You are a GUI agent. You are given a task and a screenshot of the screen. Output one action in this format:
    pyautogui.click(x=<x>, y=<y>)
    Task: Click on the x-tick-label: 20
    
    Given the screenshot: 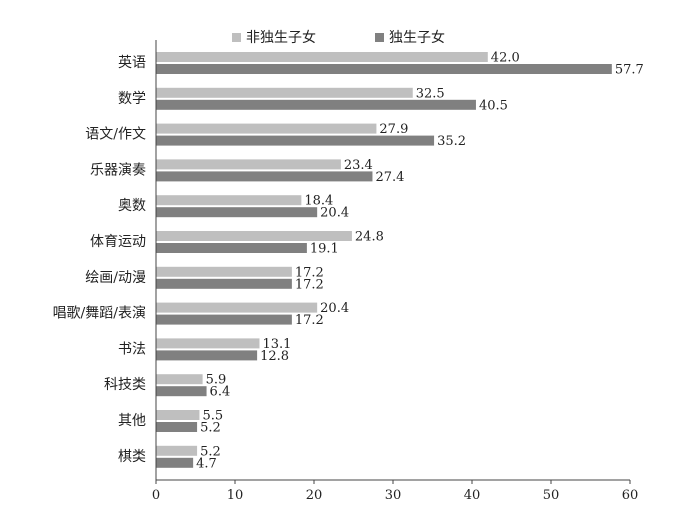 What is the action you would take?
    pyautogui.click(x=314, y=495)
    